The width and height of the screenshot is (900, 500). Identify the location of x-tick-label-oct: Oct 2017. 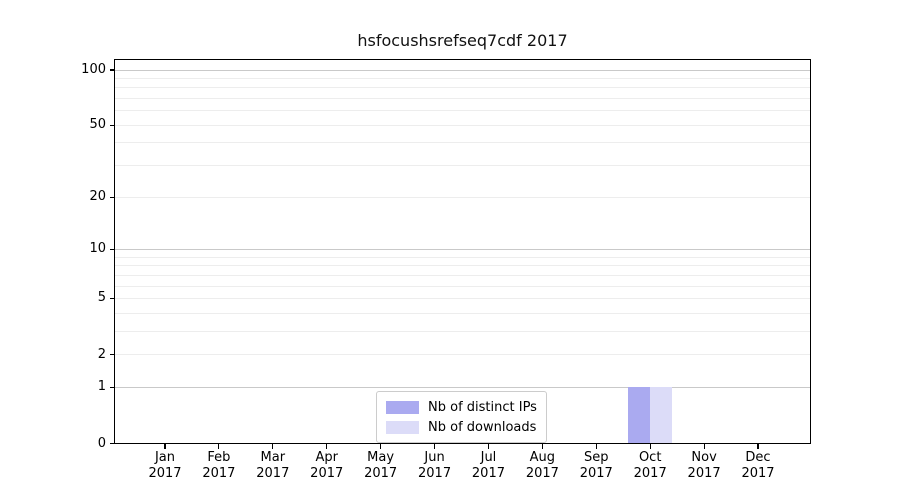
(650, 465).